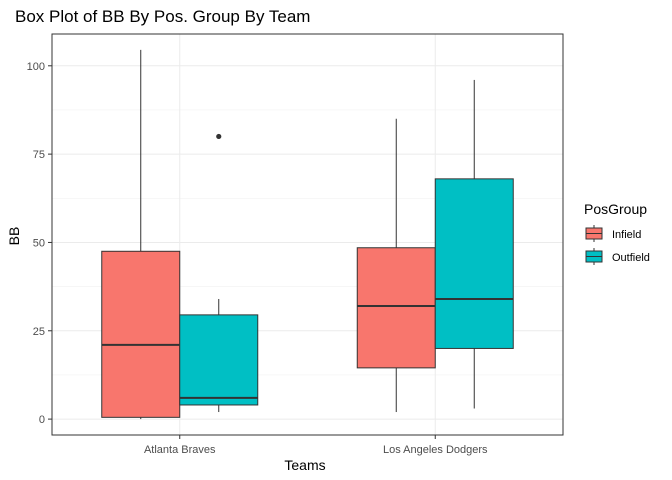 The image size is (672, 480). I want to click on legend-item-outfield: Outfield, so click(617, 256).